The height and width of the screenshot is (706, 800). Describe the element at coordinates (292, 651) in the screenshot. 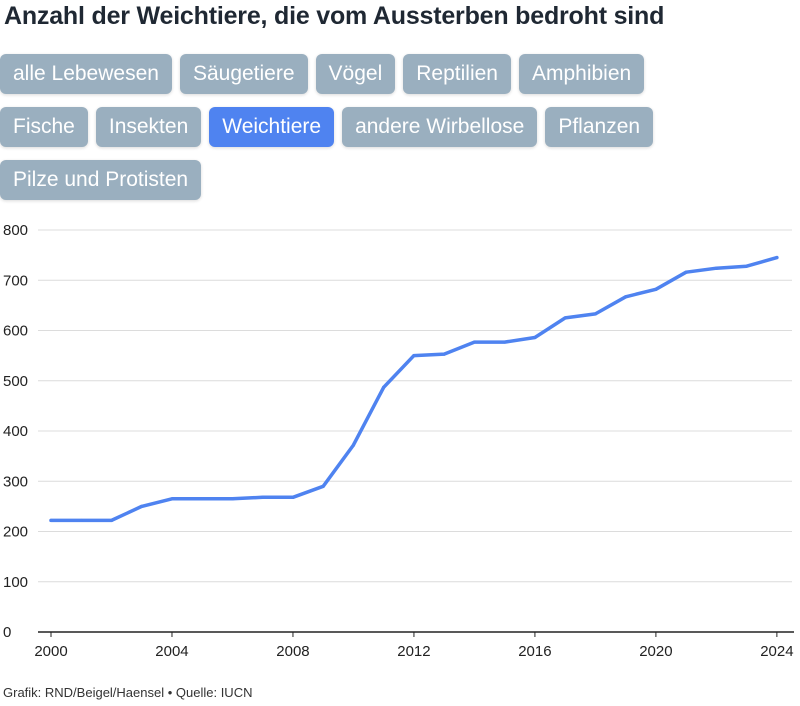

I see `x-tick-label: 2008` at that location.